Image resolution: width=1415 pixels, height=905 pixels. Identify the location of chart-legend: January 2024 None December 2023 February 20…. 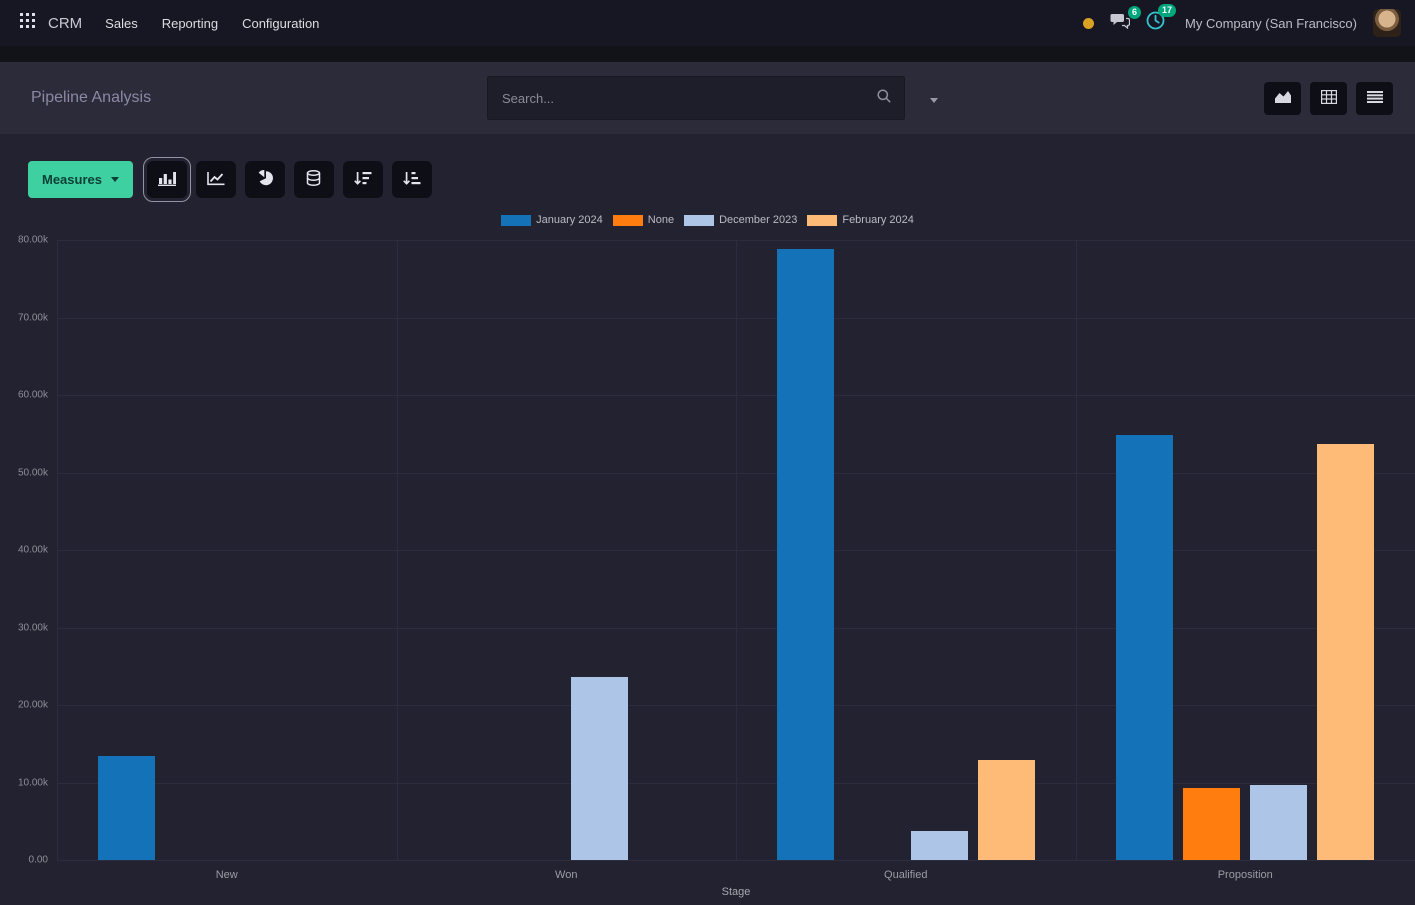
(707, 219).